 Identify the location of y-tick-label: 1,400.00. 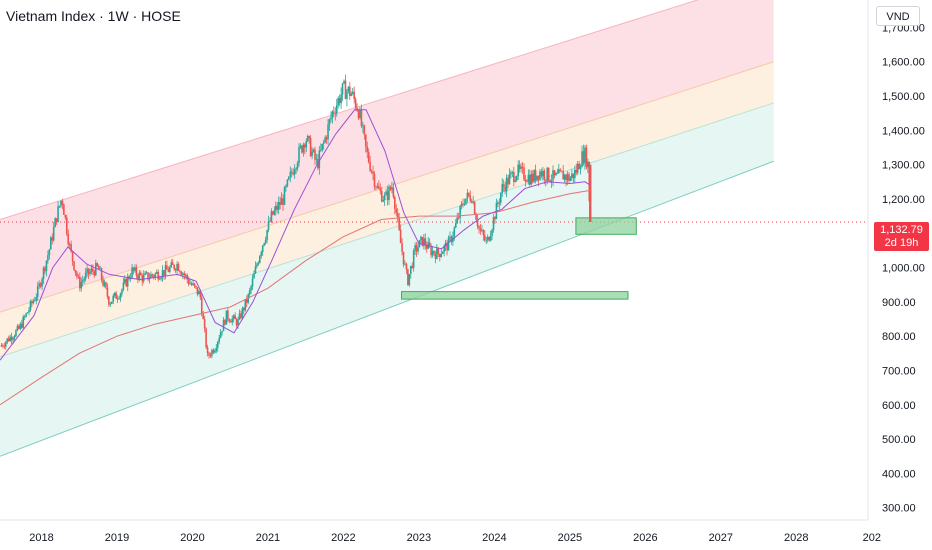
(903, 131).